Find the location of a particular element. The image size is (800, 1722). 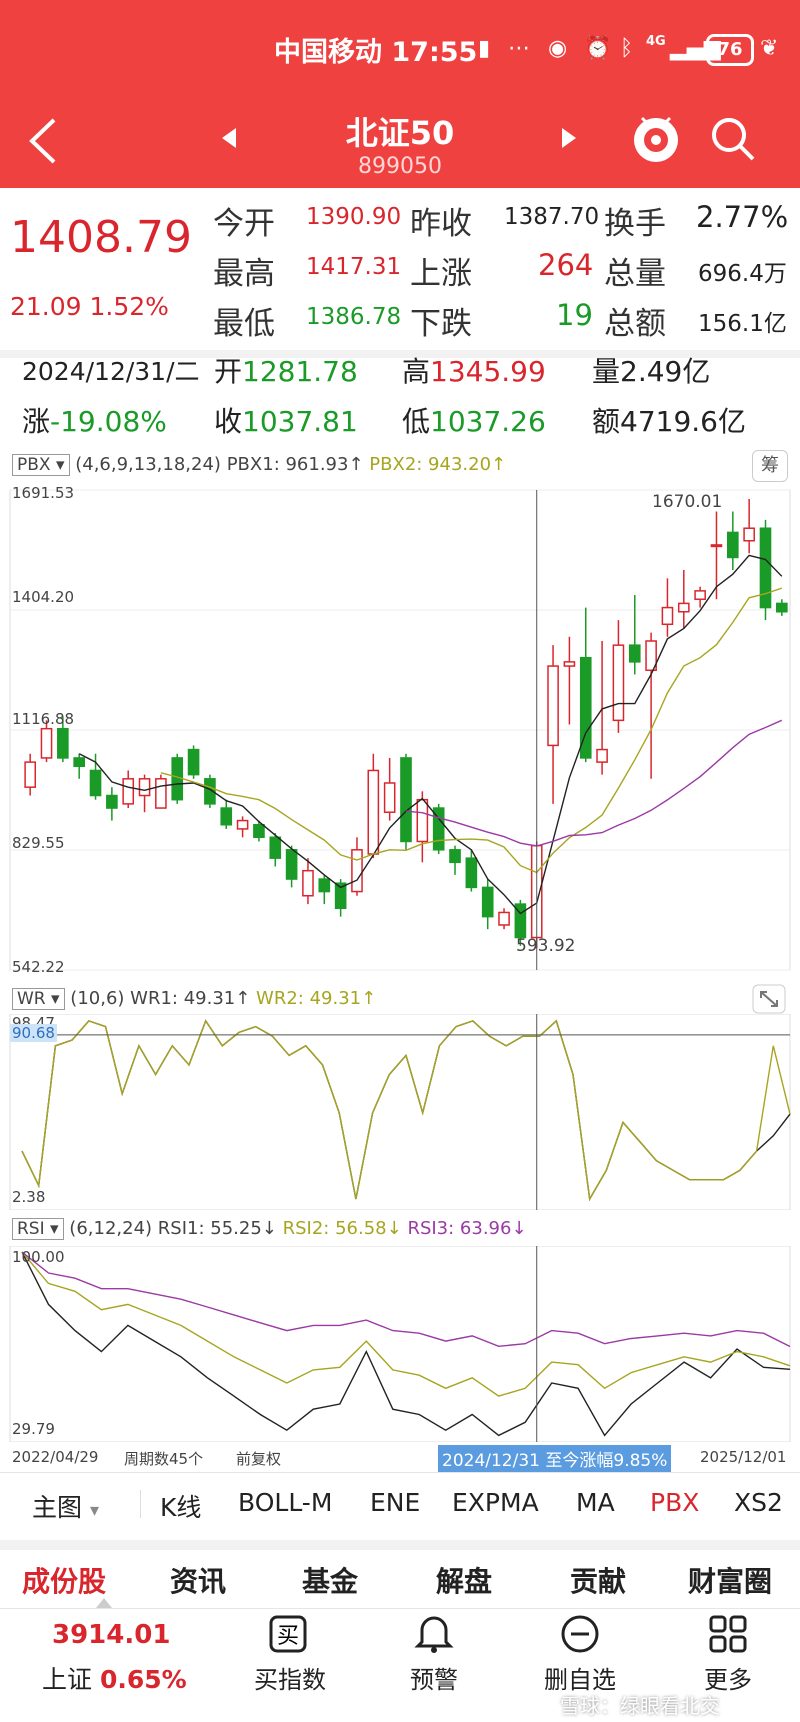

amount-value: 156.1亿 is located at coordinates (742, 324).